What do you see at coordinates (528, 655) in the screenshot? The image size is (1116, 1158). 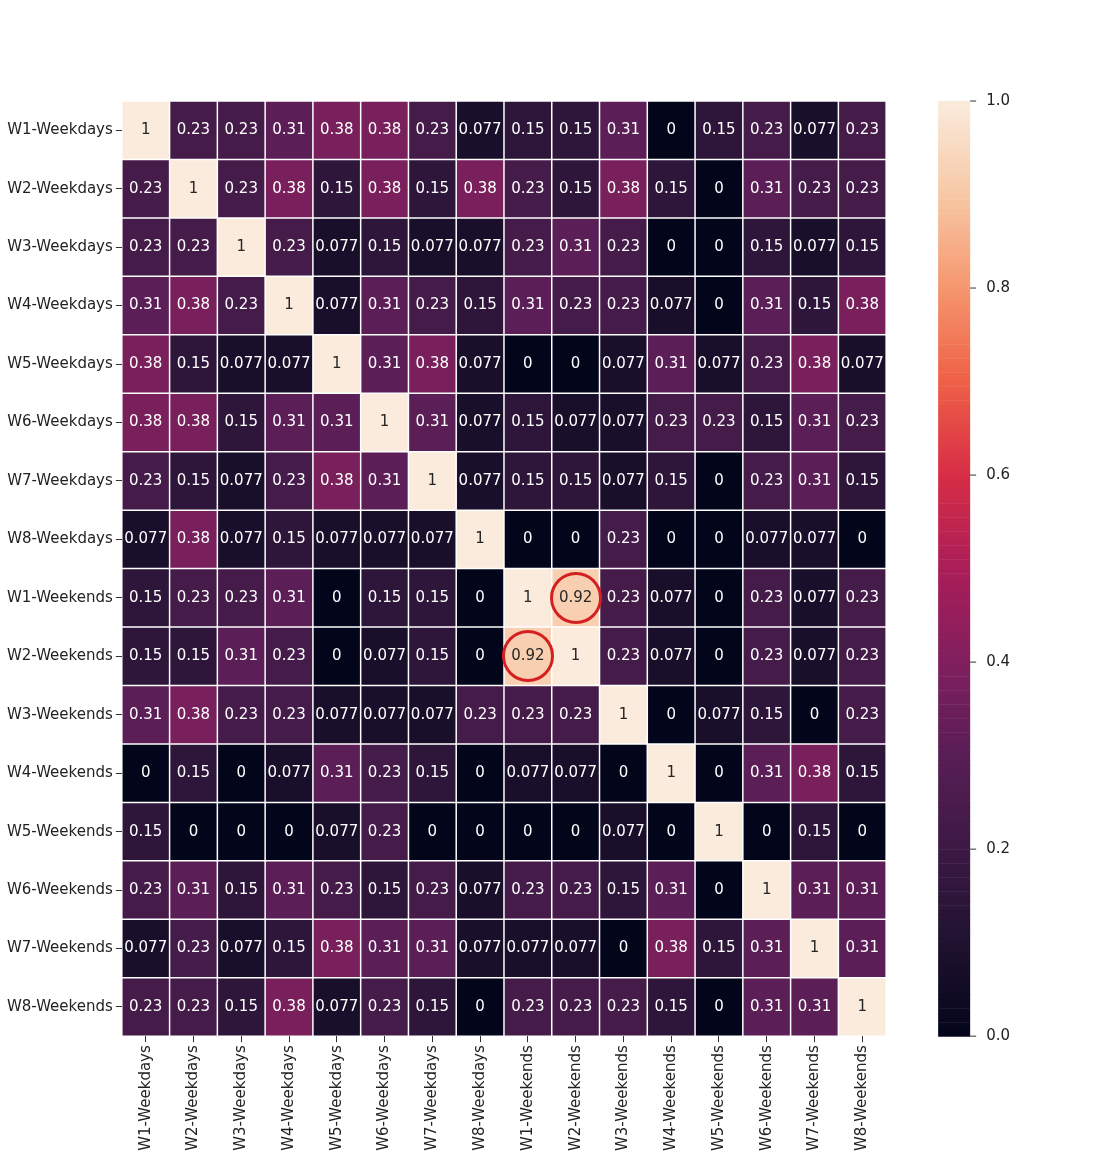 I see `data-label: 0.92` at bounding box center [528, 655].